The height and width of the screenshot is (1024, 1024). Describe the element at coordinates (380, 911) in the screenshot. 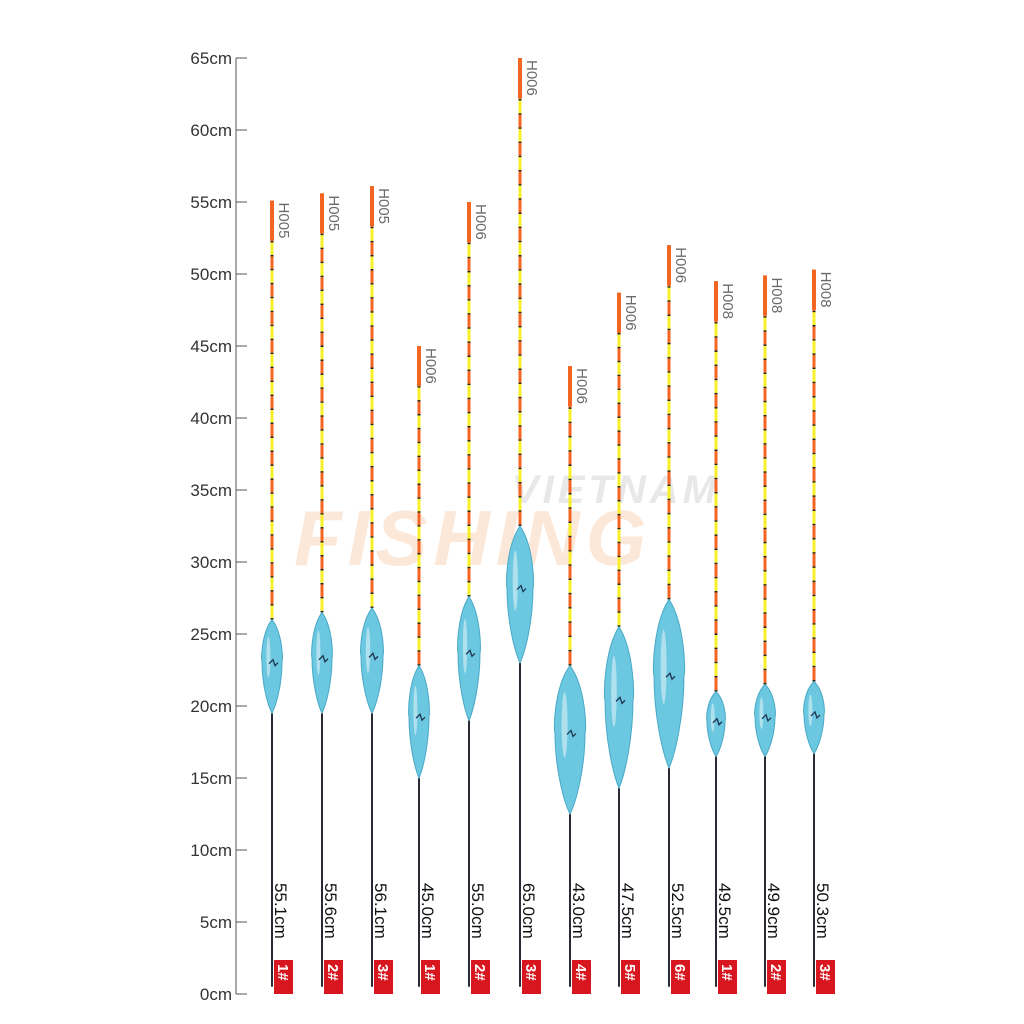

I see `float-length-label: 56.1cm` at that location.